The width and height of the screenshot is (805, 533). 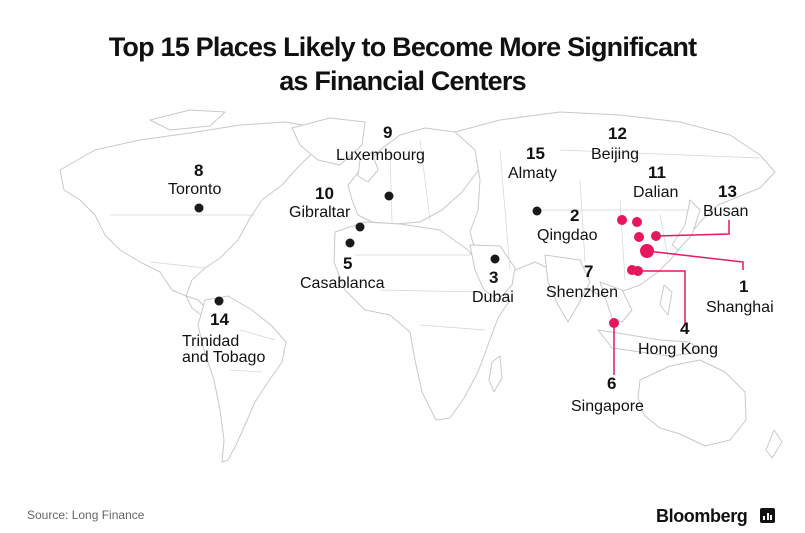 I want to click on city-label-3: Dubai, so click(x=493, y=297).